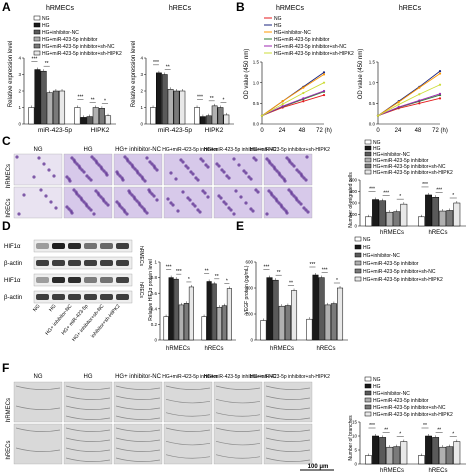 The image size is (474, 476). I want to click on panel-b-right-xticks: 0 24 48 72 (h), so click(412, 131).